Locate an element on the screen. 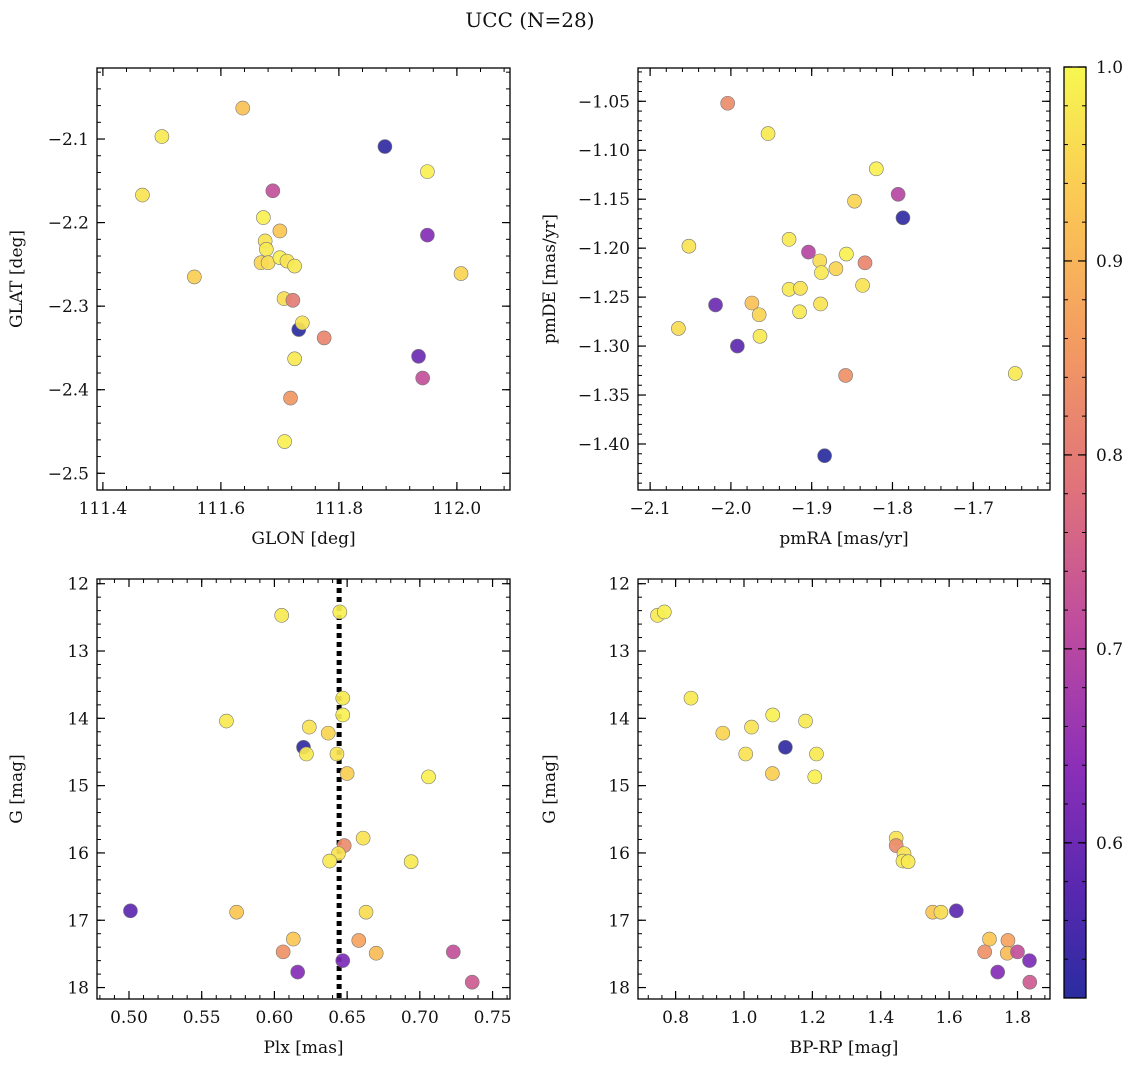 The height and width of the screenshot is (1067, 1136). colorbar-tick-label: 1.0 is located at coordinates (1109, 68).